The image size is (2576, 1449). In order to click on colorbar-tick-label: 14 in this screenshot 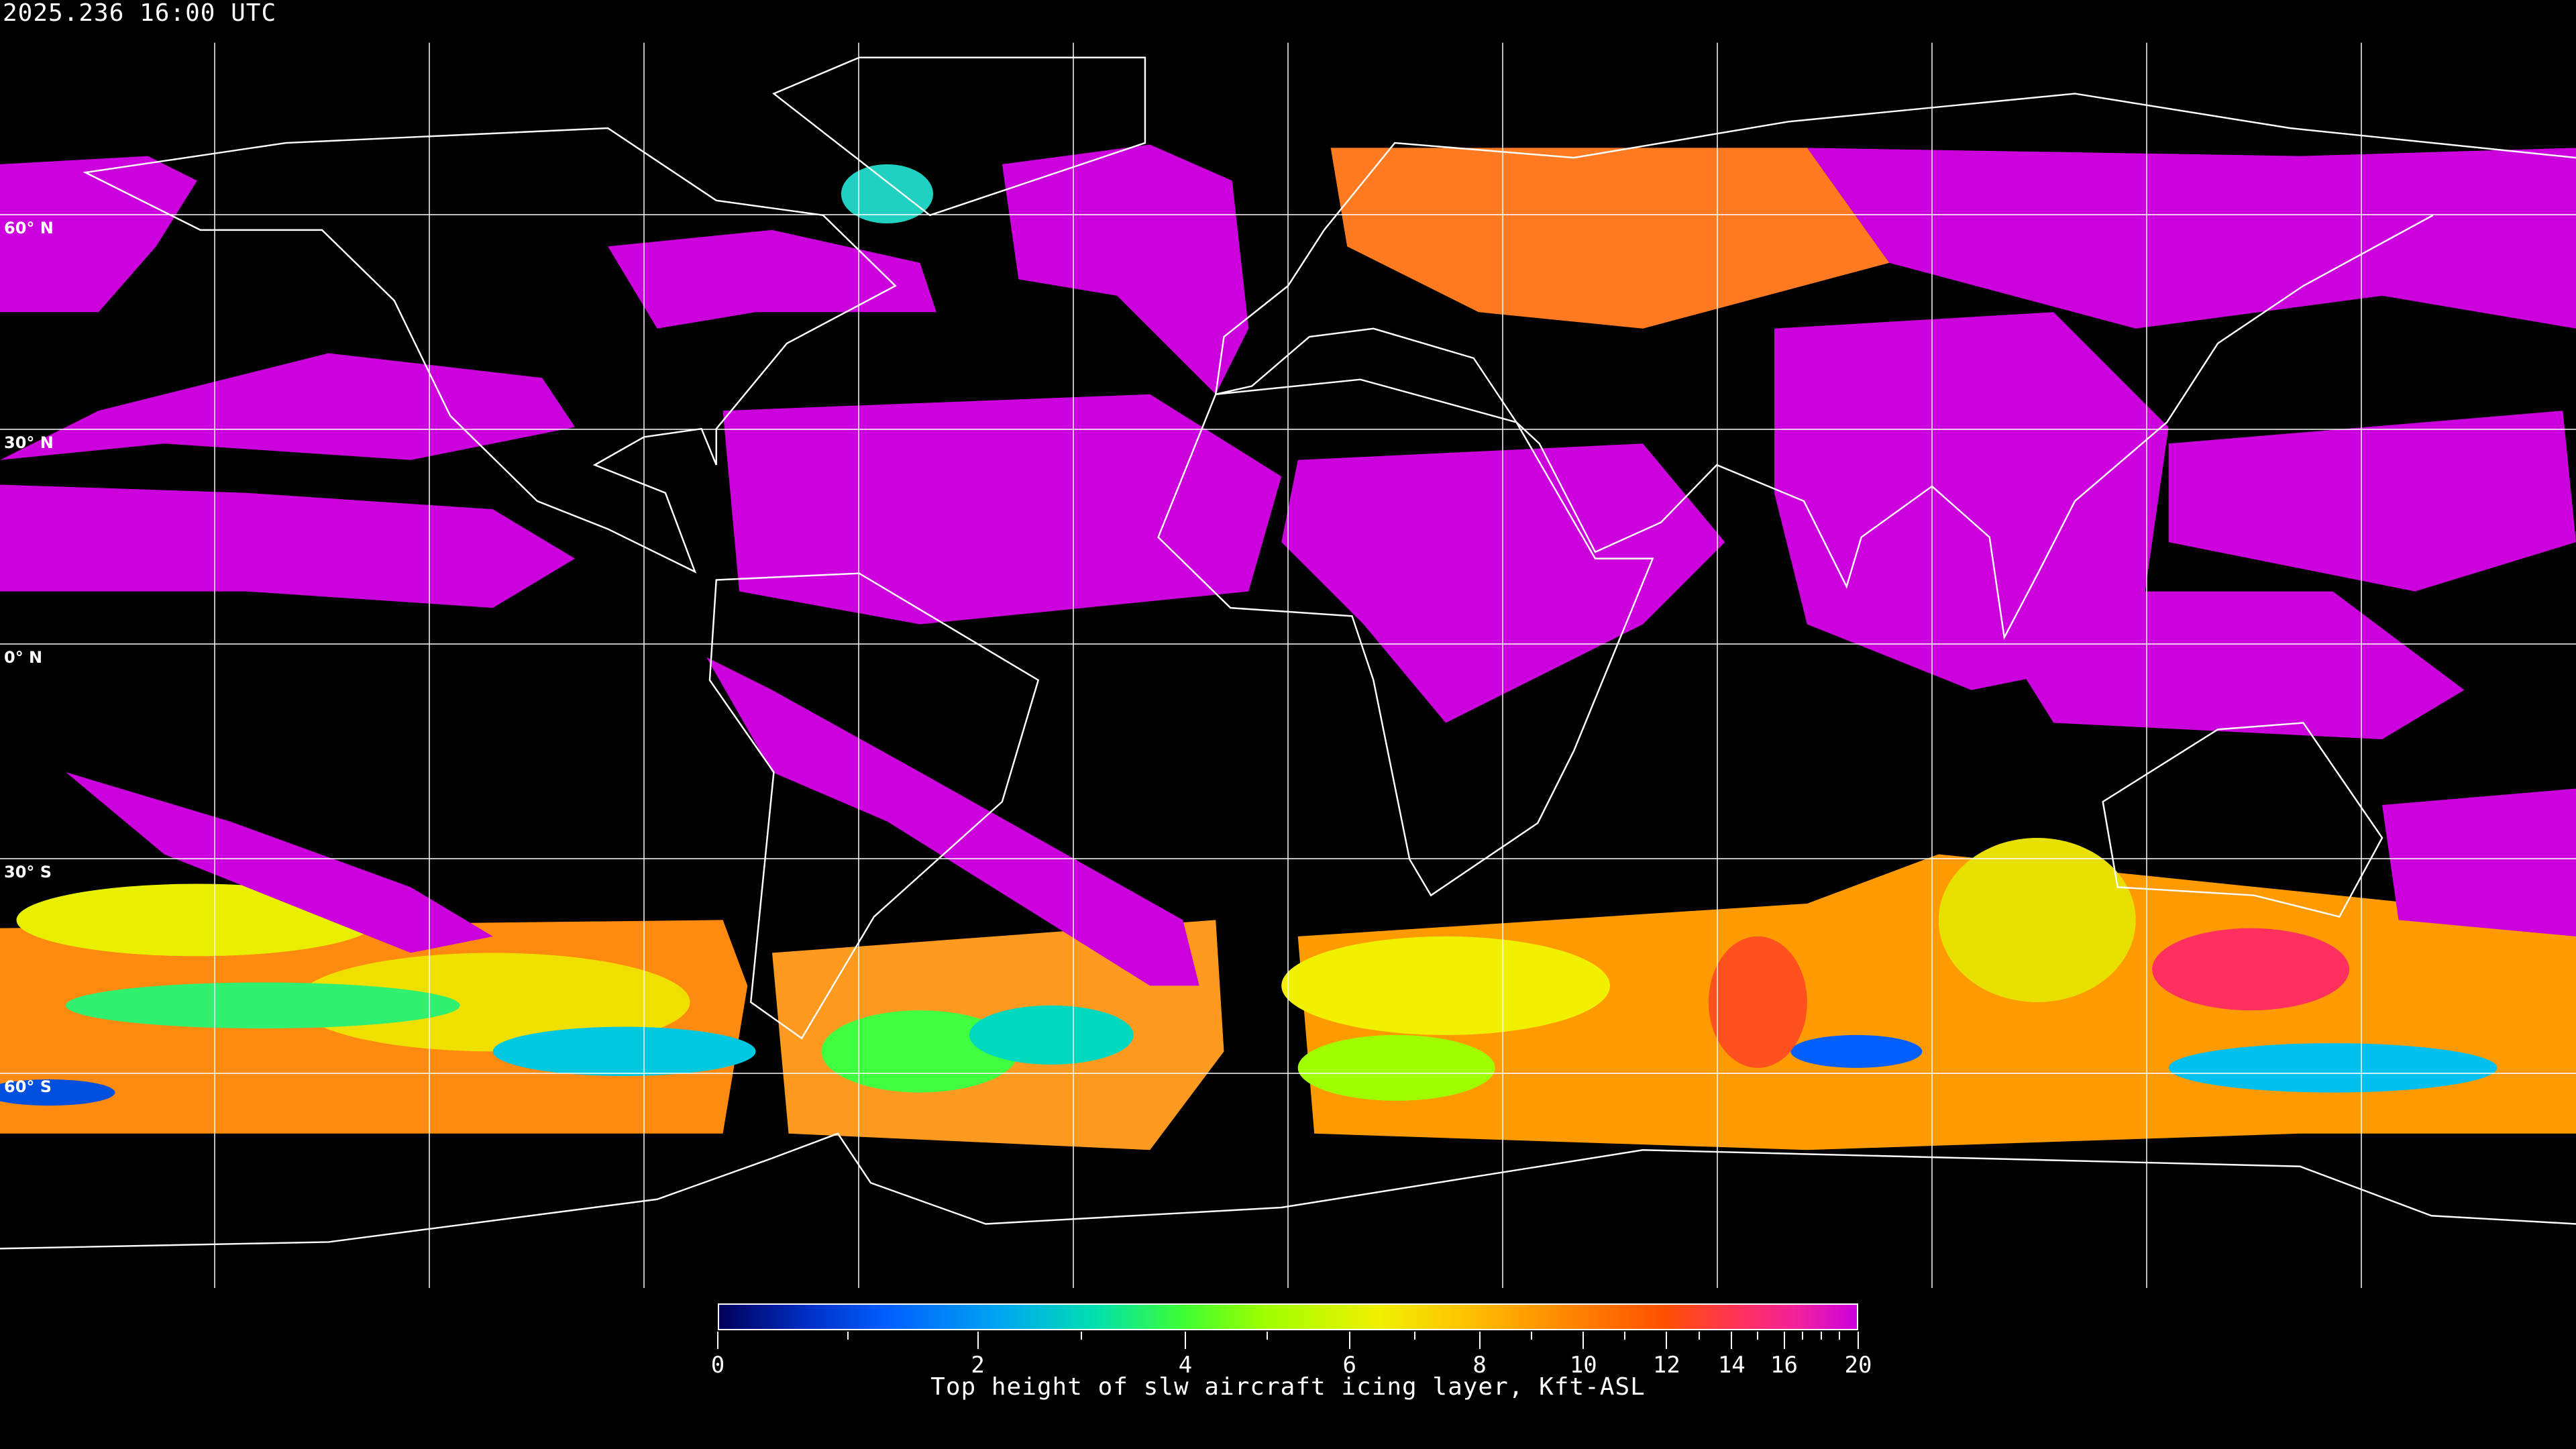, I will do `click(1731, 1365)`.